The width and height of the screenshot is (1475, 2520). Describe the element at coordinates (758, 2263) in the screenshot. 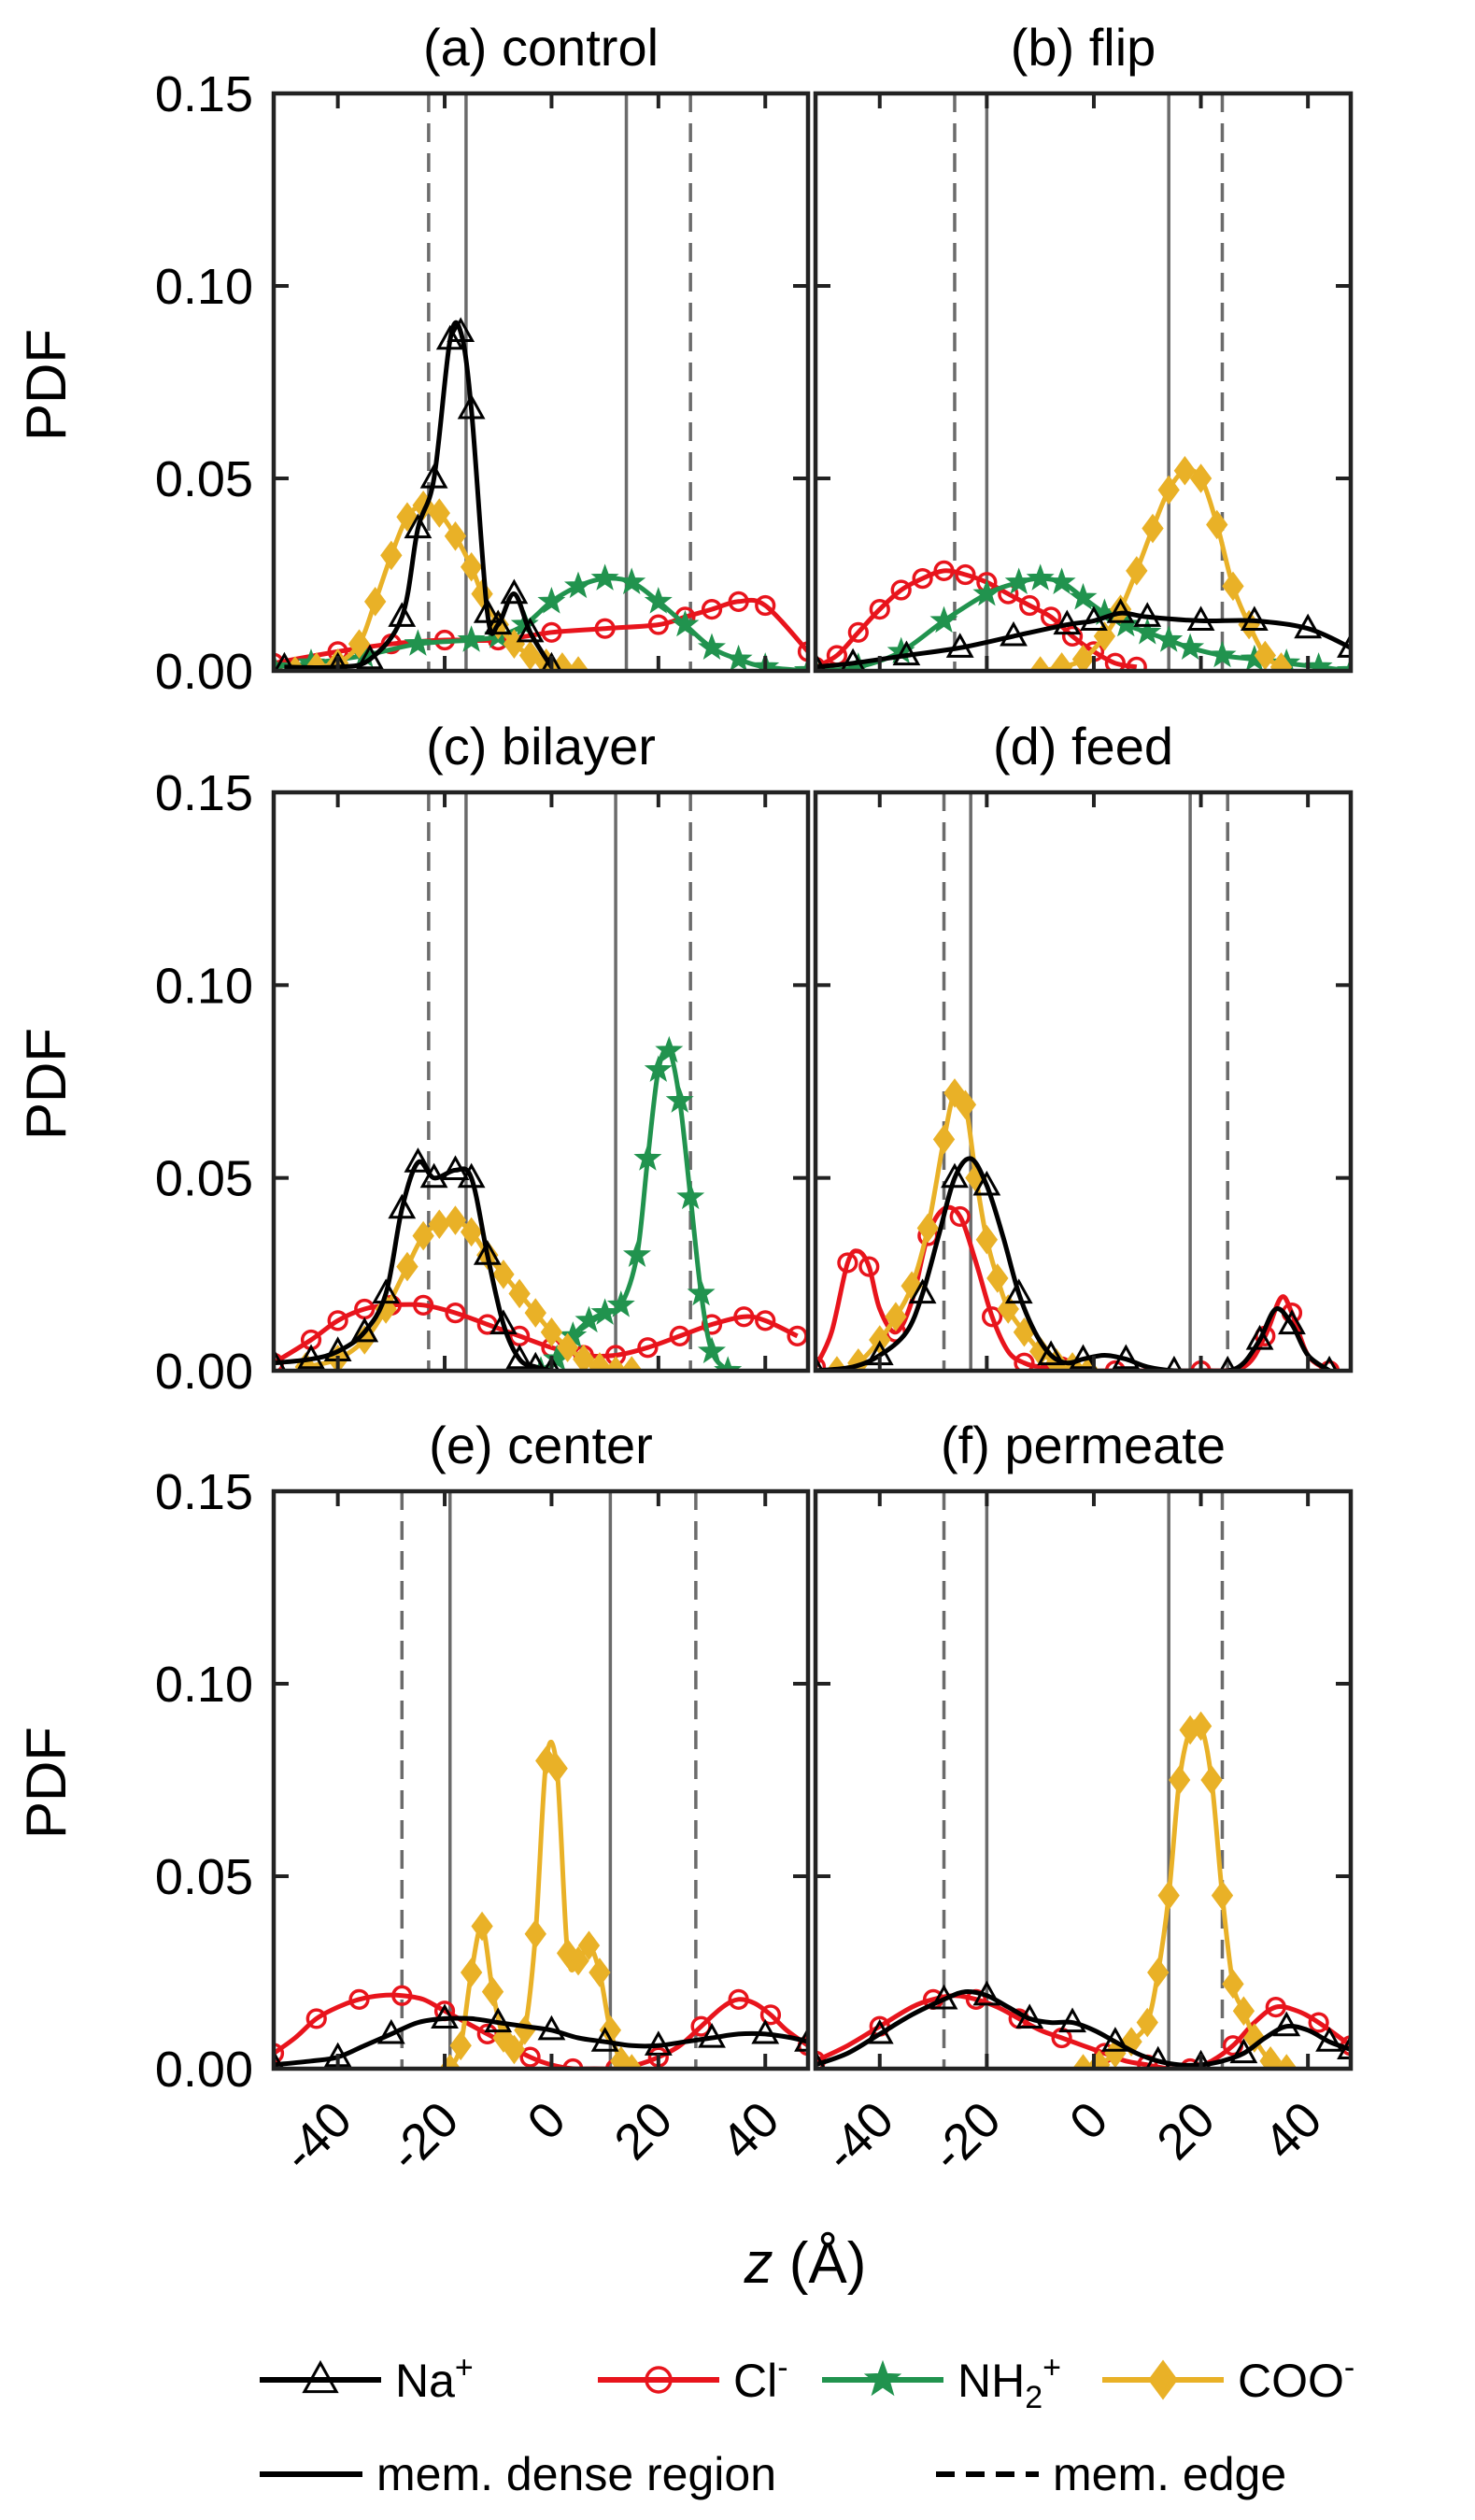

I see `x-axis-label-symbol: z` at that location.